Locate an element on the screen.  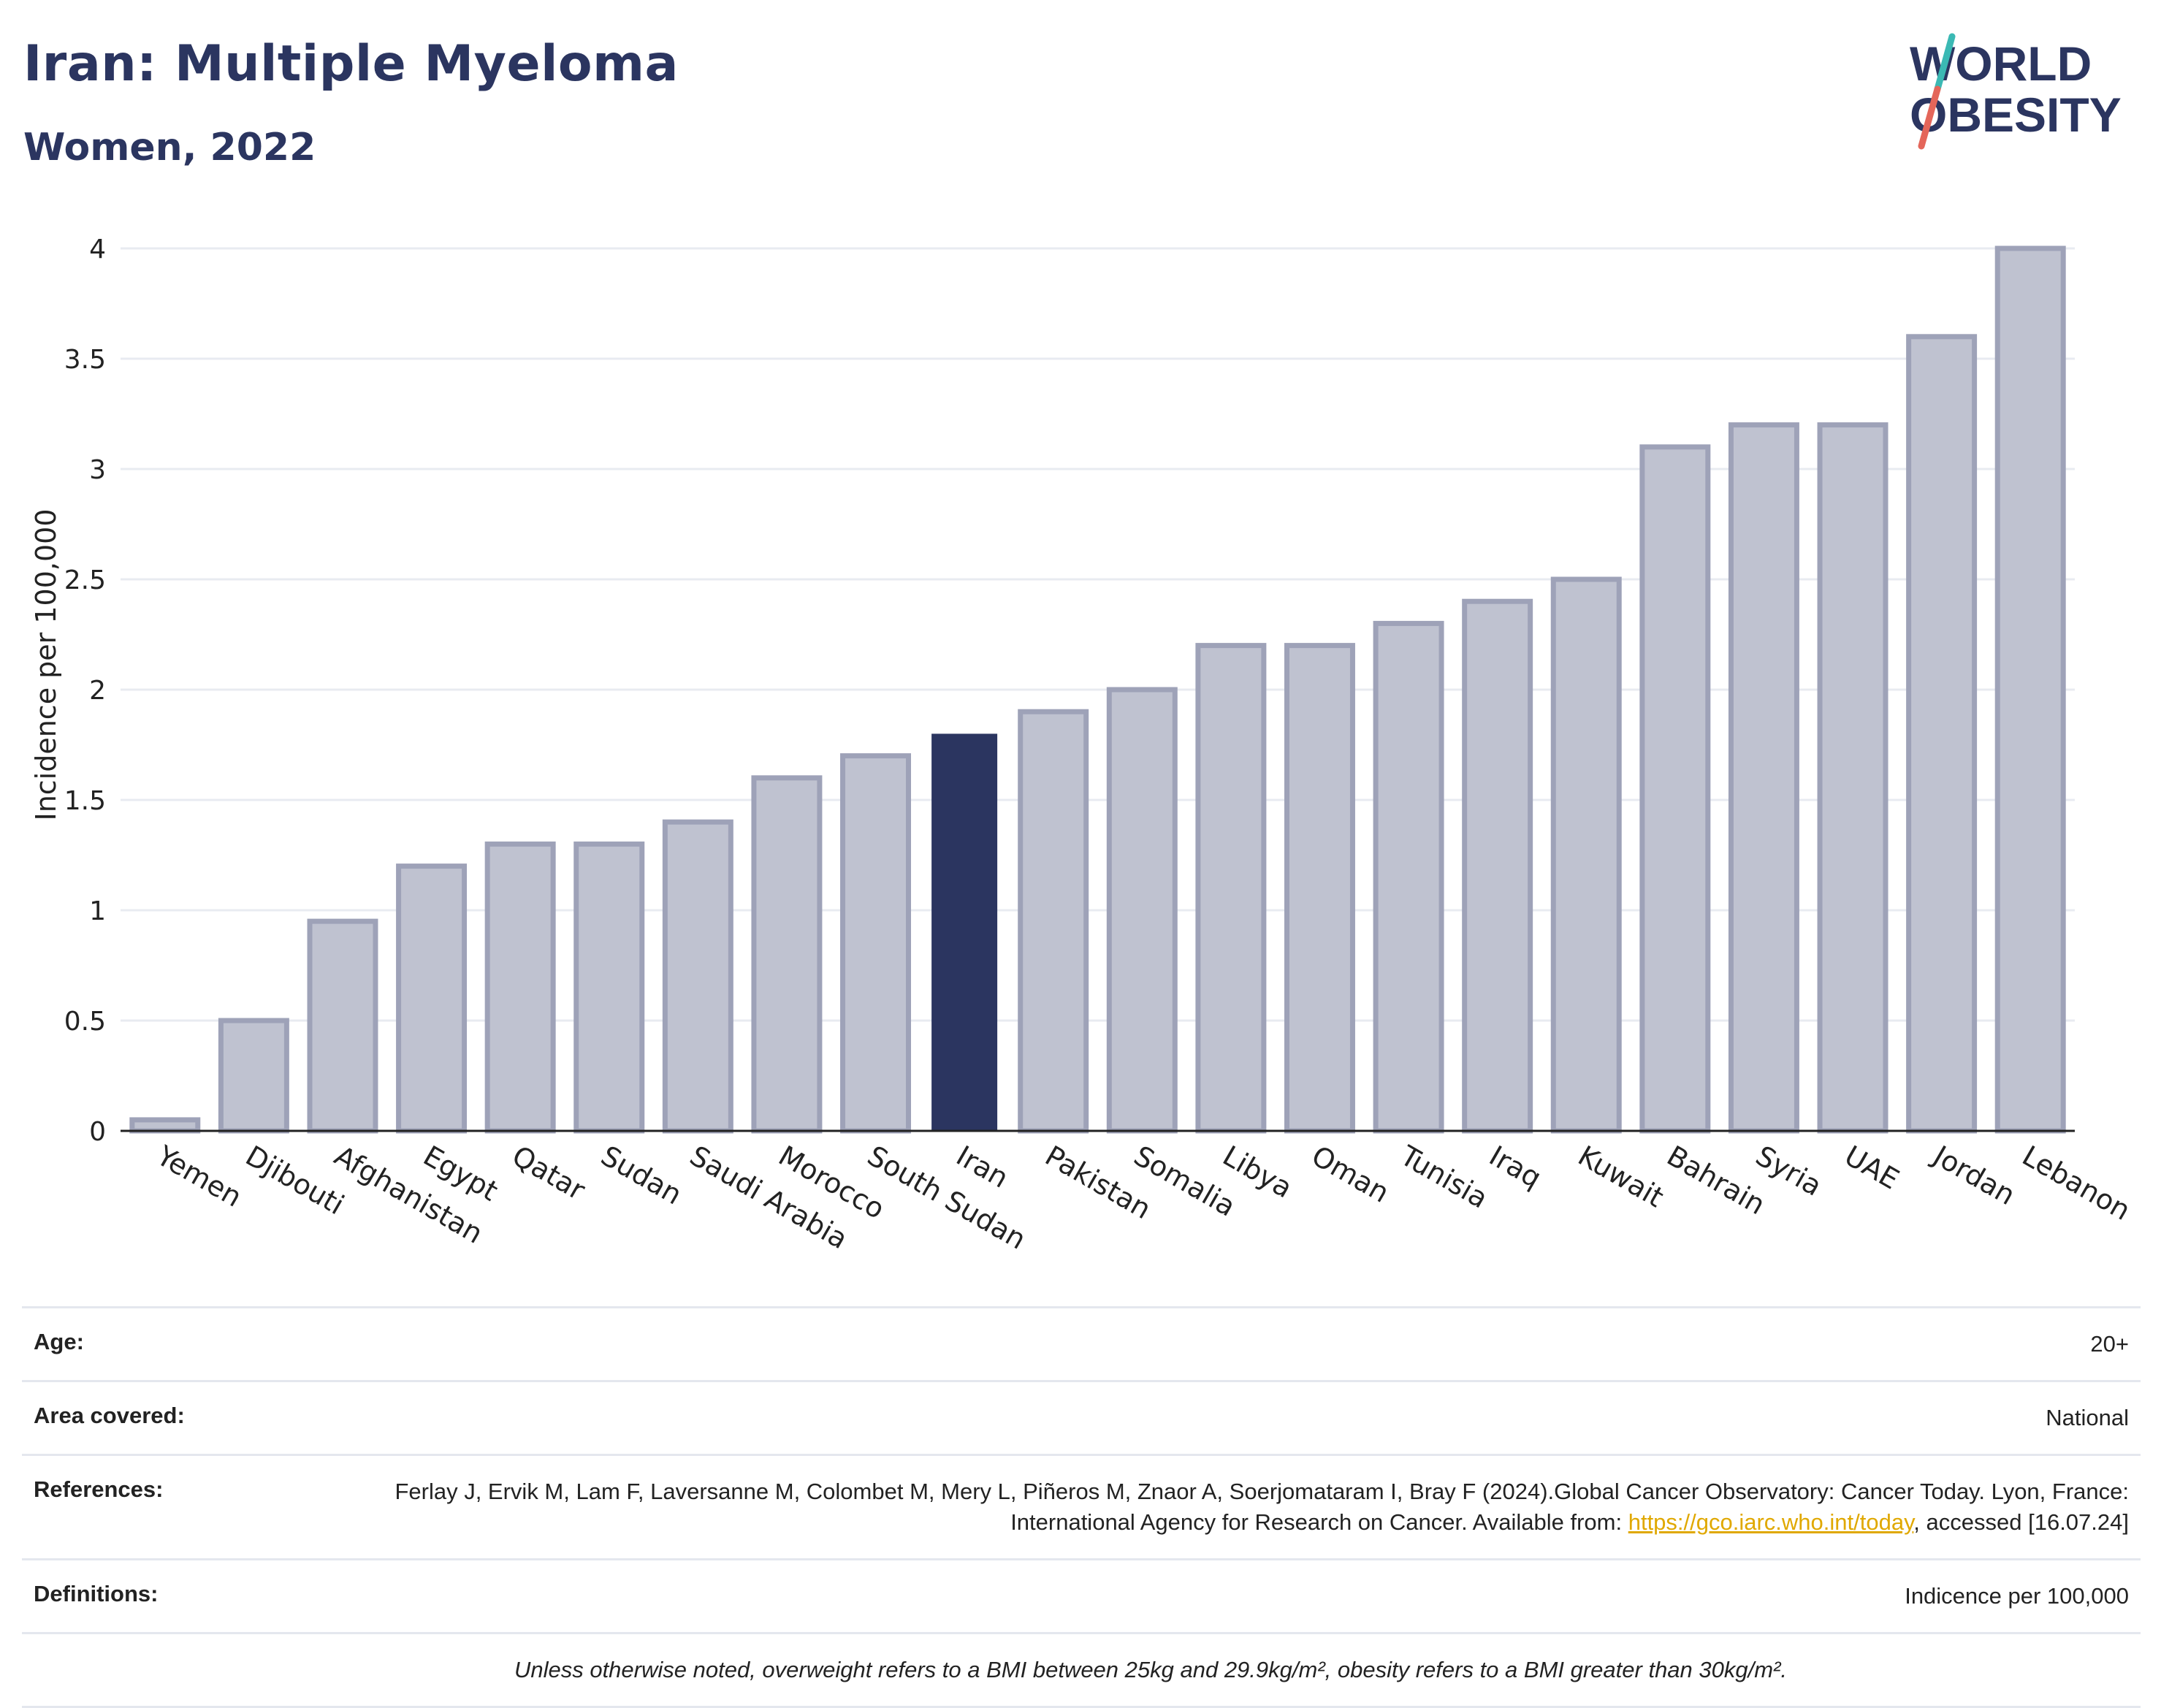
area-label: Area covered: is located at coordinates (109, 1415).